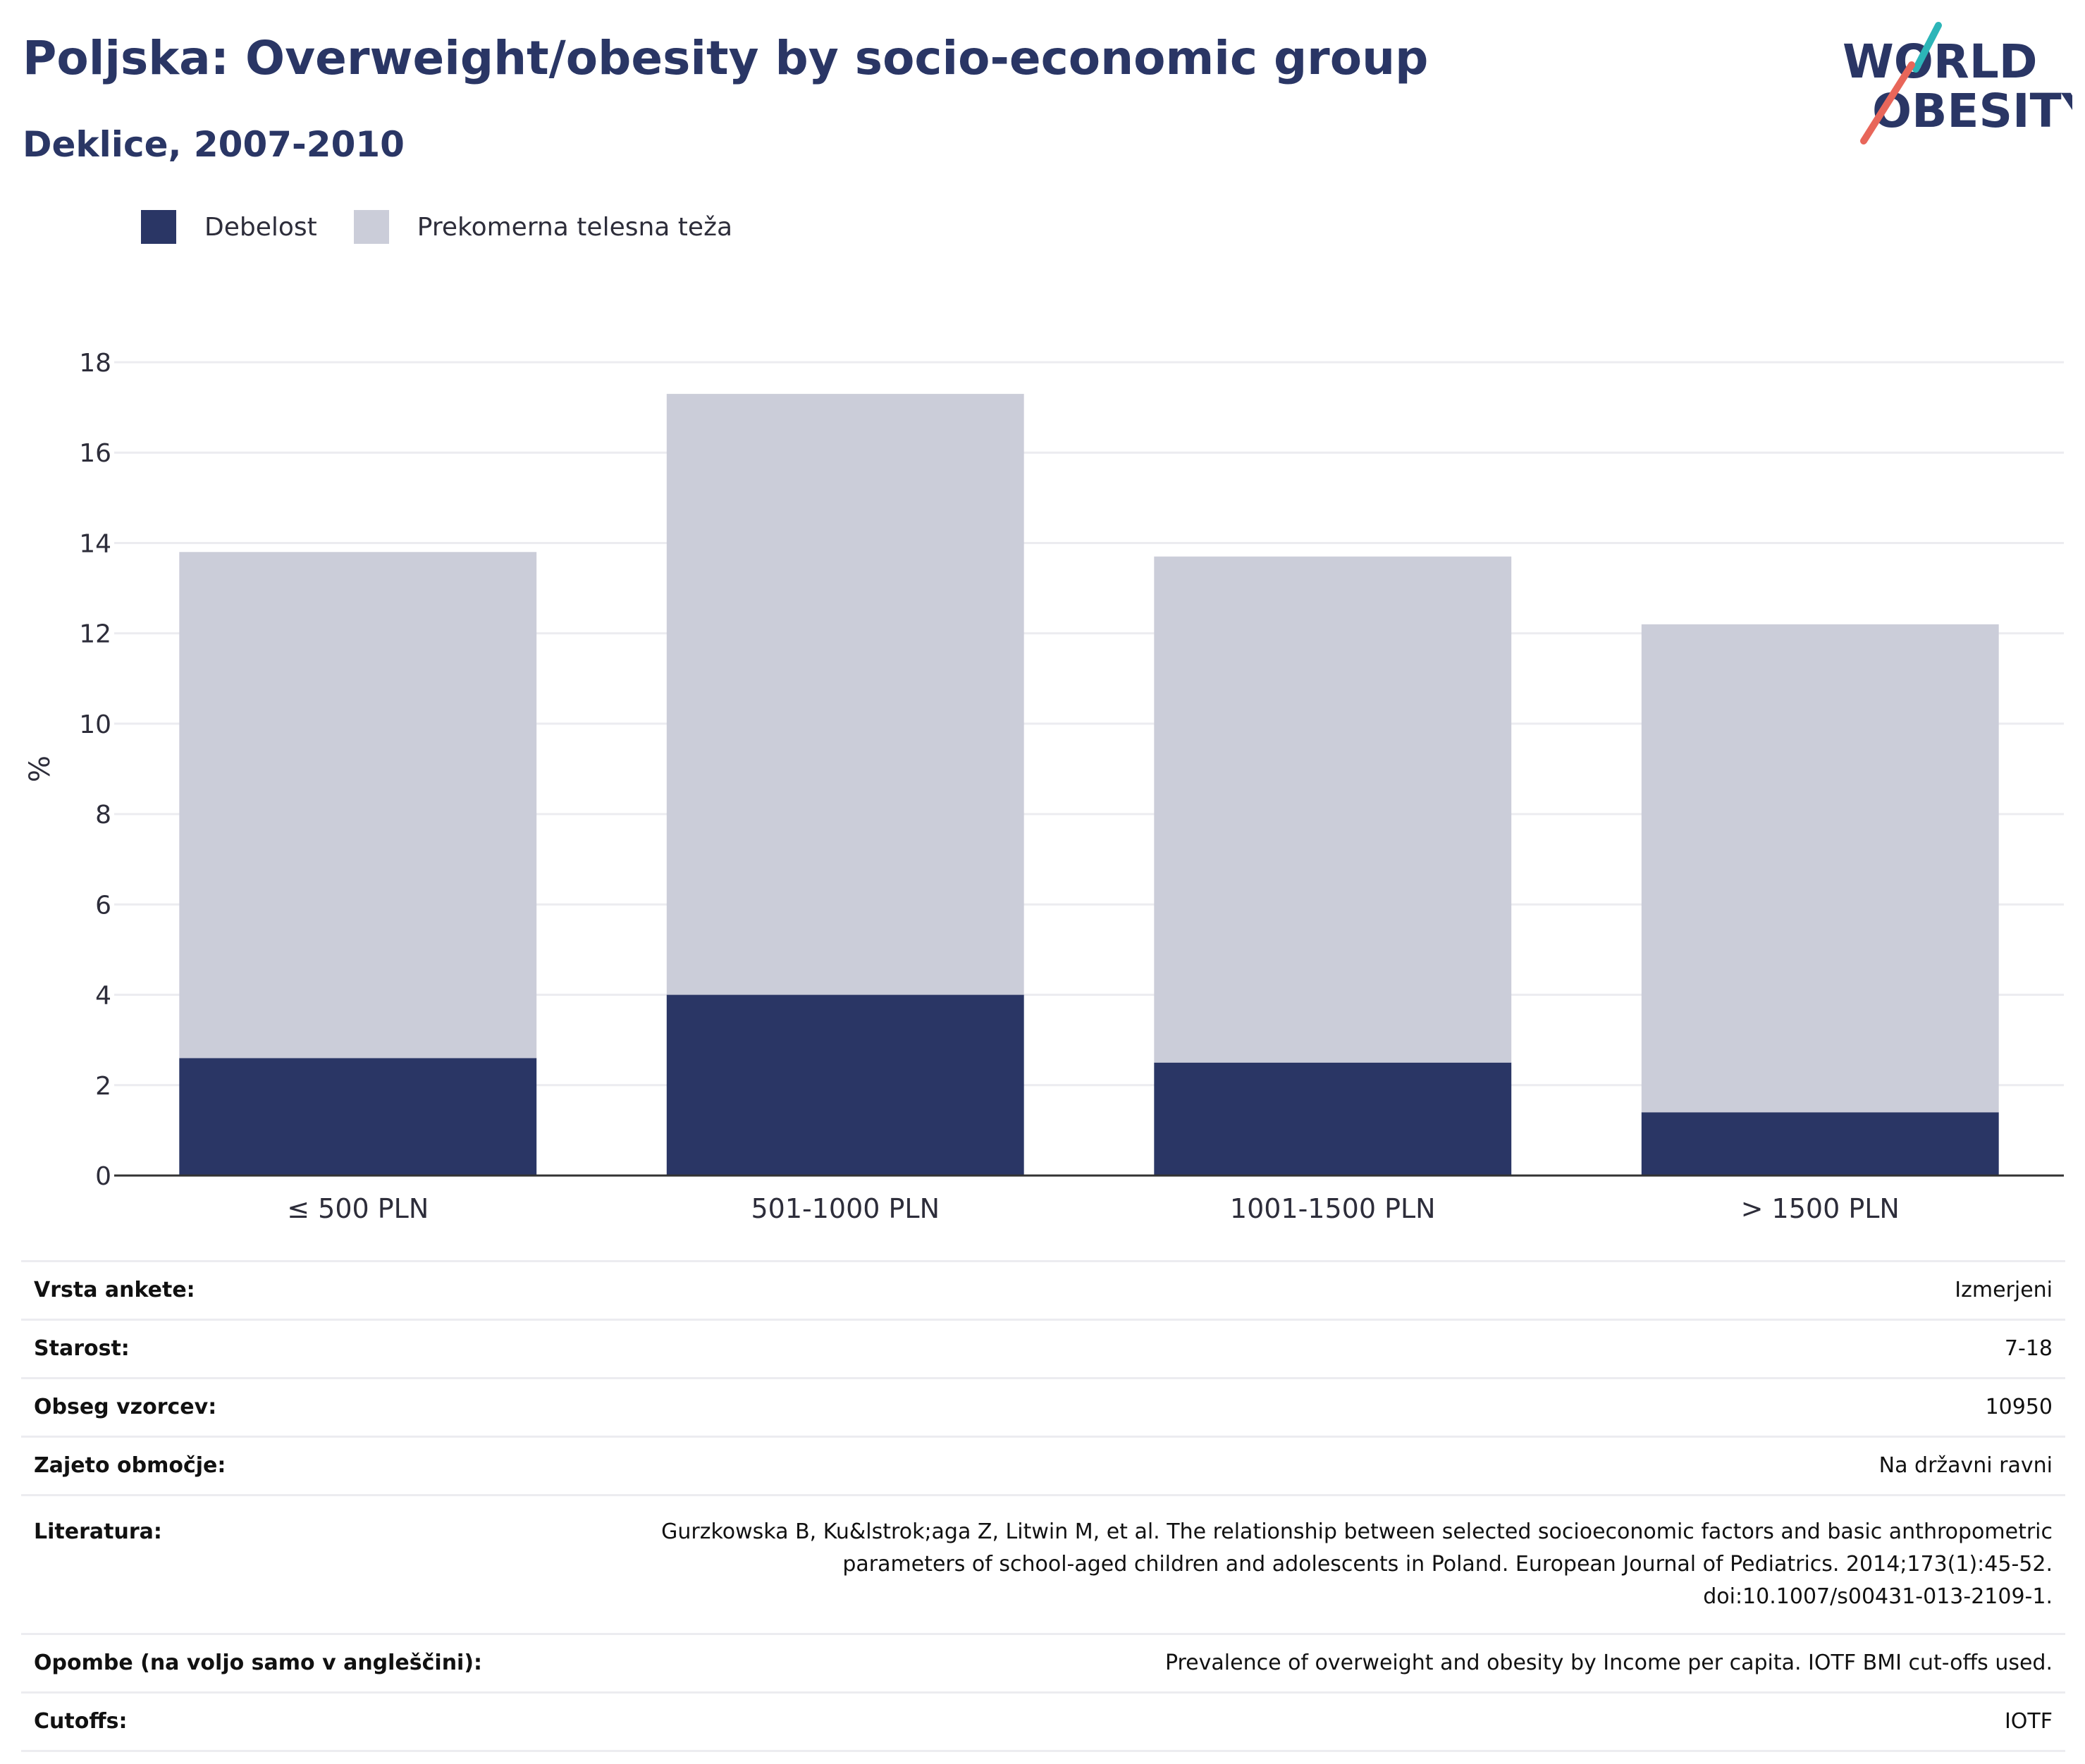  What do you see at coordinates (95, 634) in the screenshot?
I see `y-tick-label: 12` at bounding box center [95, 634].